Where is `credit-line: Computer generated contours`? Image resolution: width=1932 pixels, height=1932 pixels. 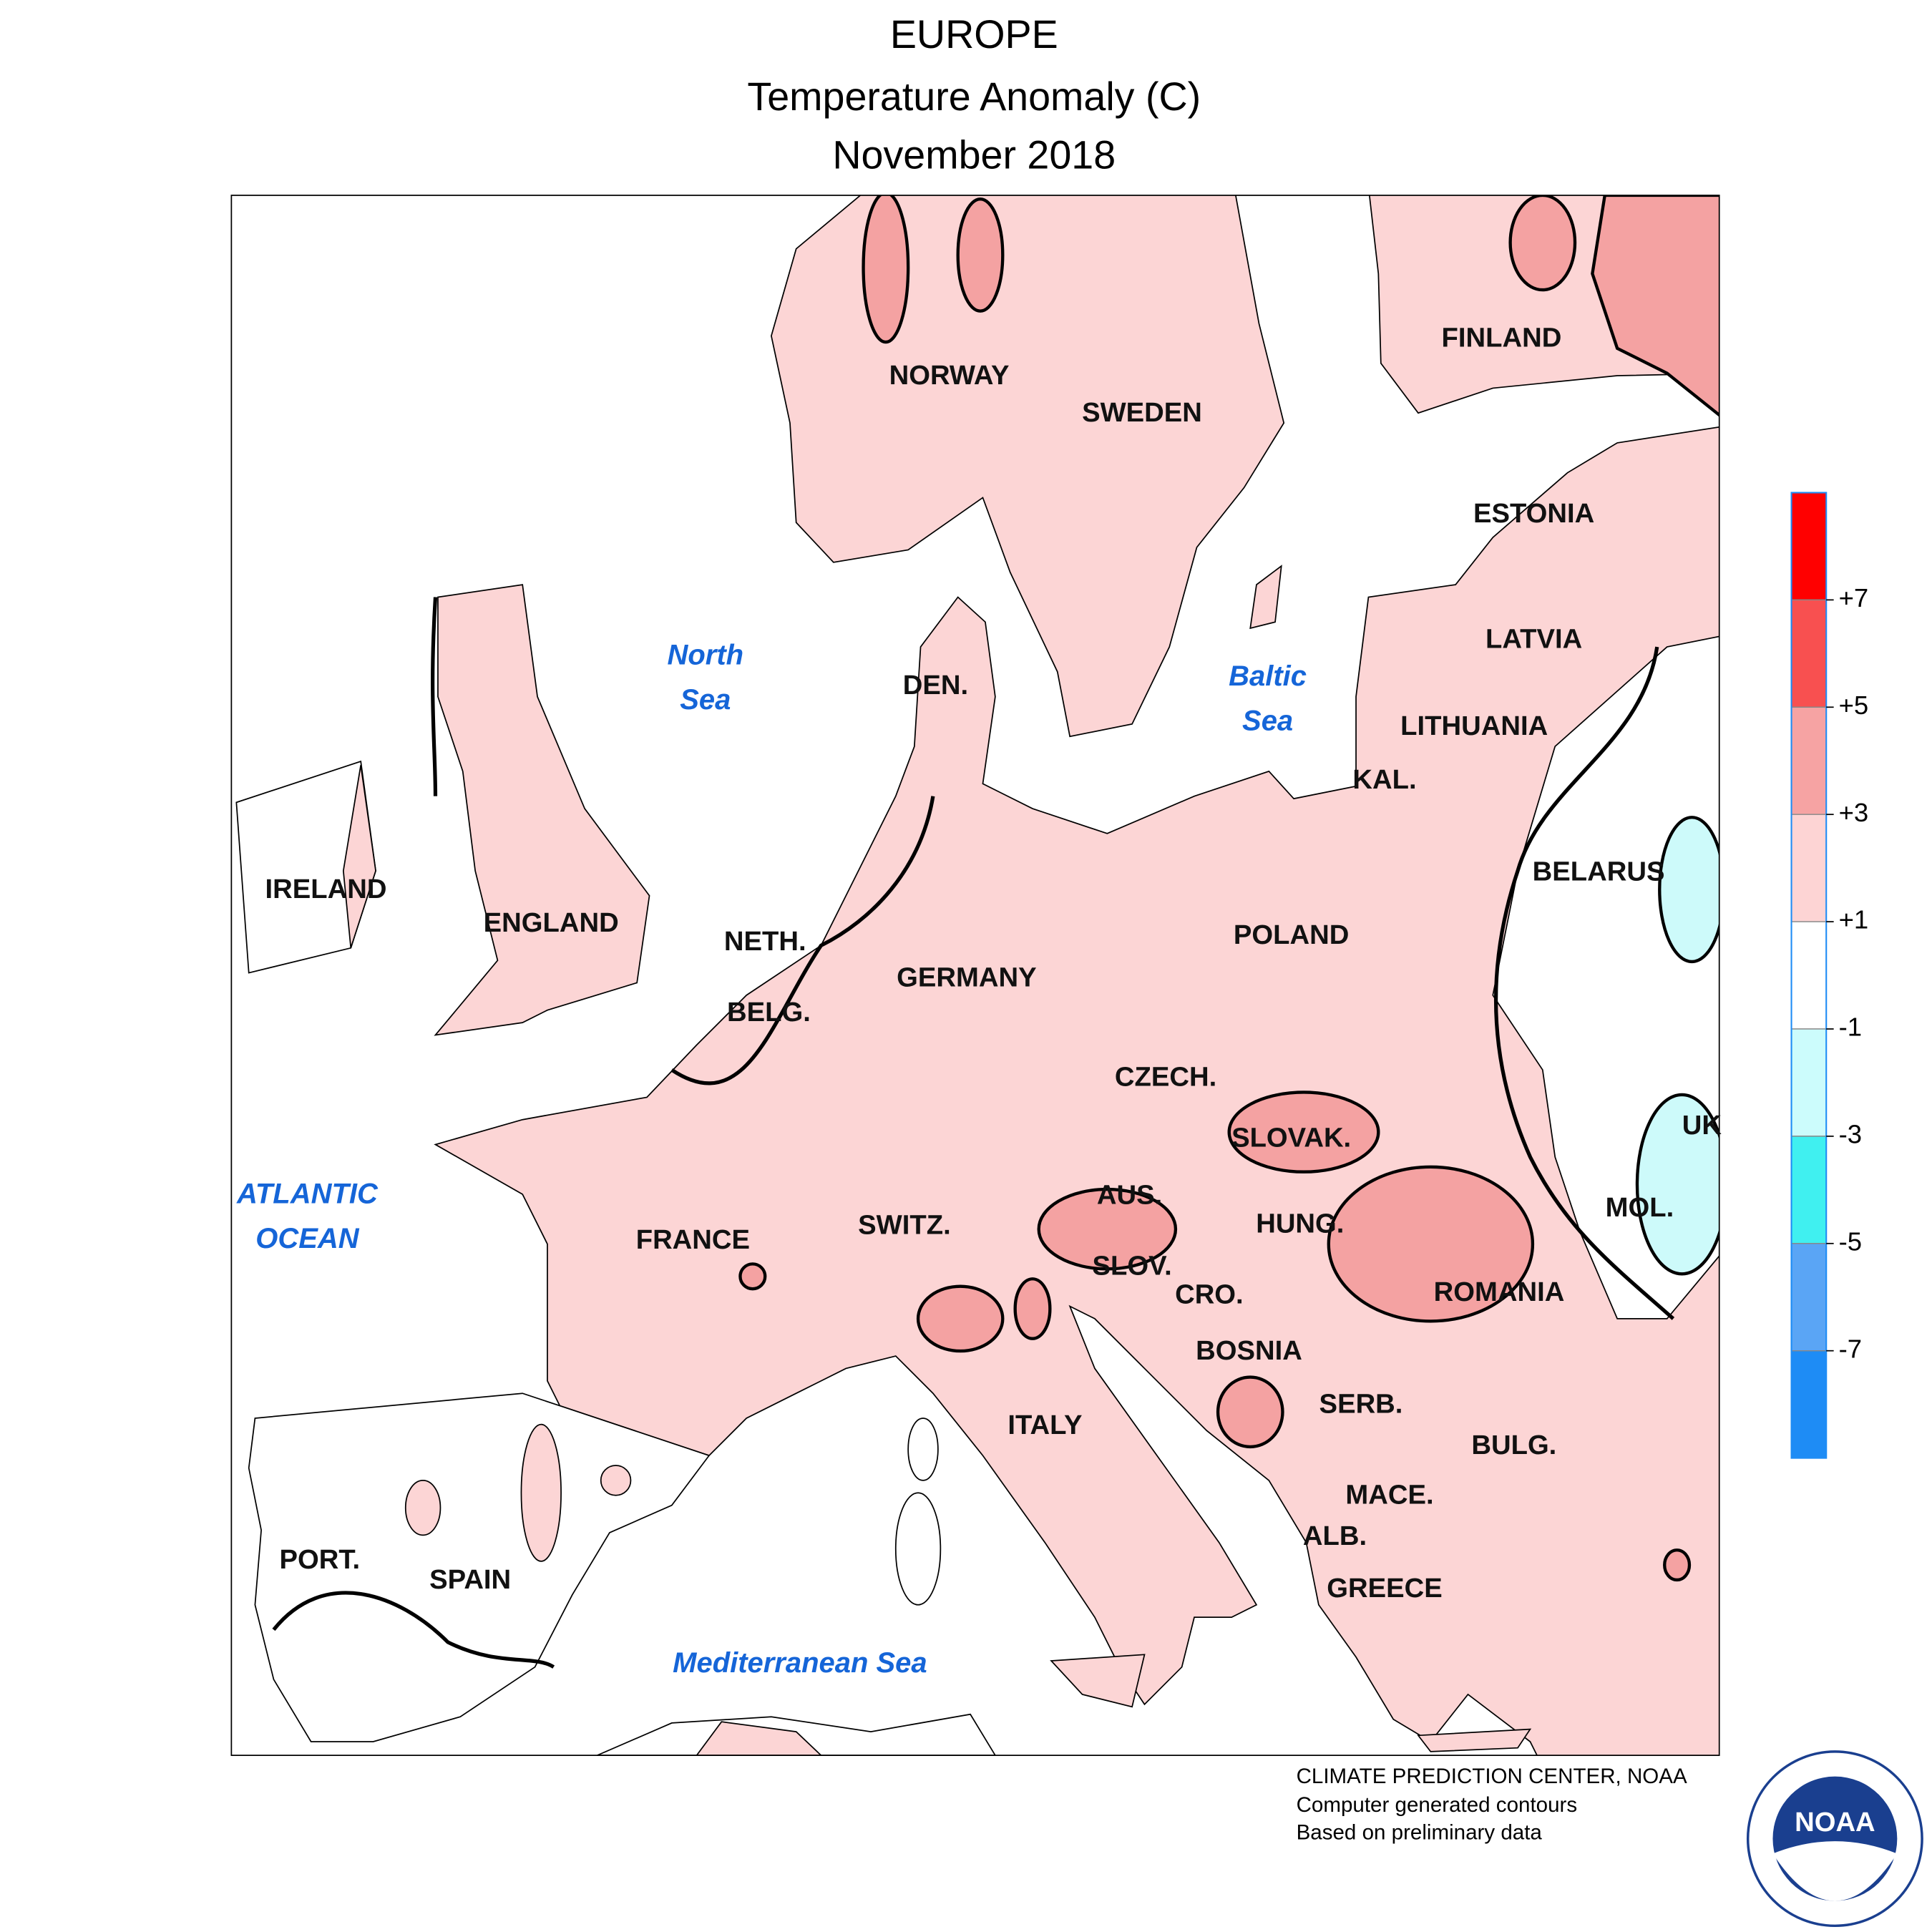
credit-line: Computer generated contours is located at coordinates (1437, 1805).